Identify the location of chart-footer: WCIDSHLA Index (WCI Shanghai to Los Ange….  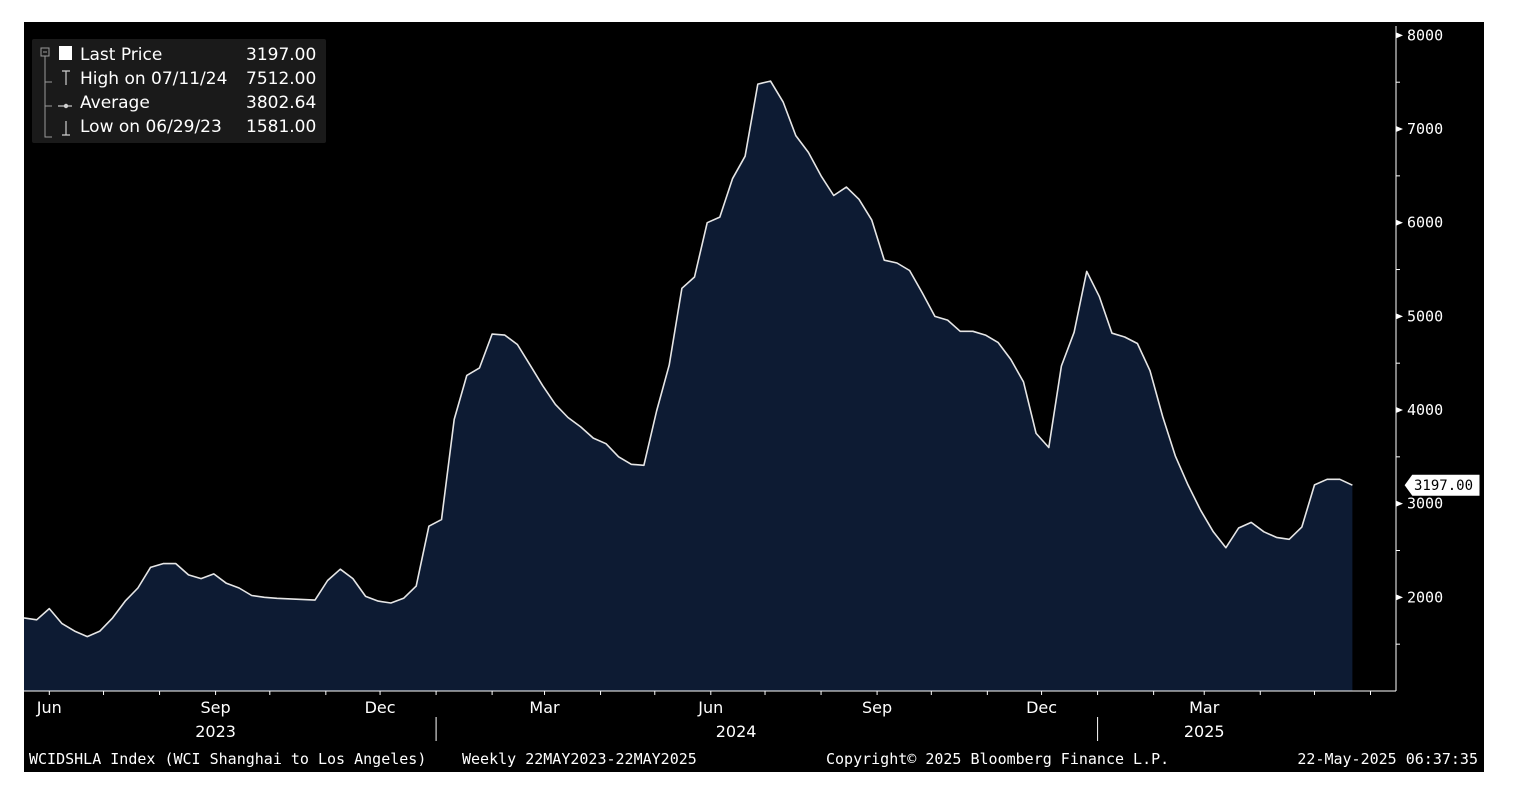
(754, 757).